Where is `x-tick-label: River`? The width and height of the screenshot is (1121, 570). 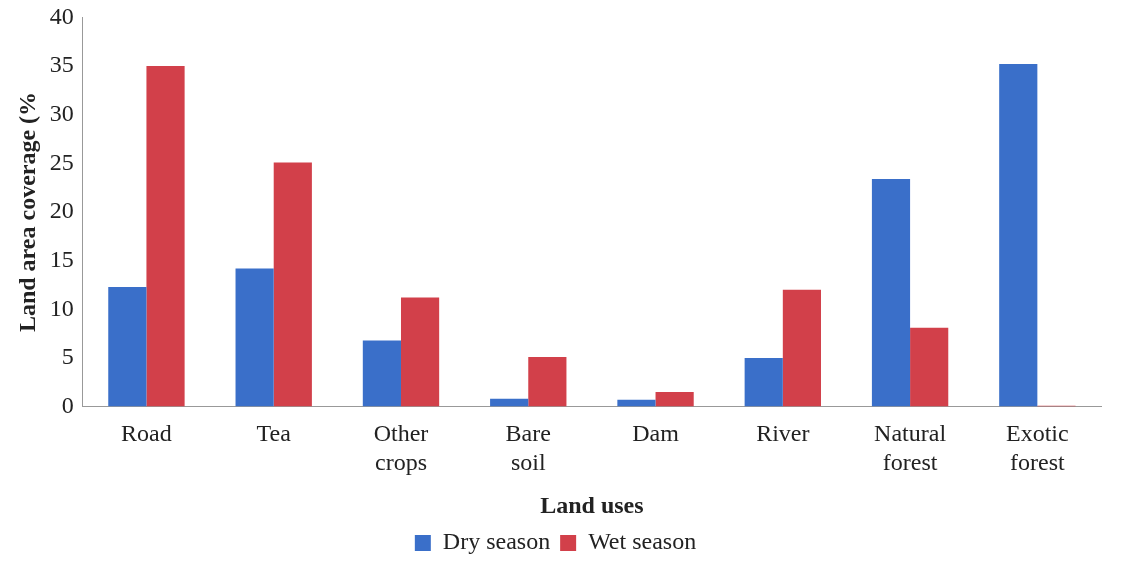 x-tick-label: River is located at coordinates (783, 433).